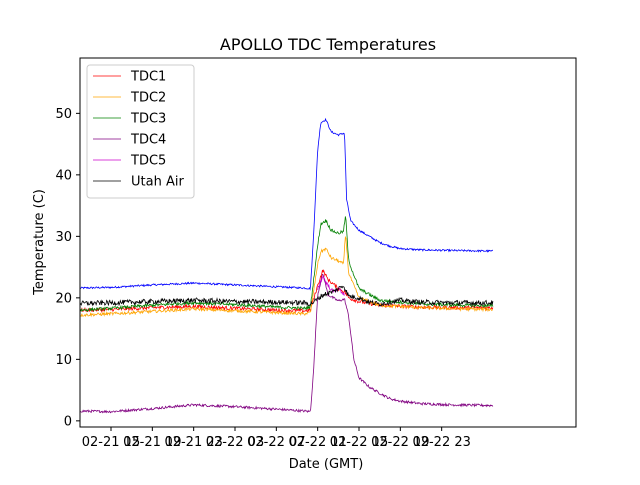 The height and width of the screenshot is (485, 640). Describe the element at coordinates (235, 442) in the screenshot. I see `x-tick-label: 02-22 03` at that location.